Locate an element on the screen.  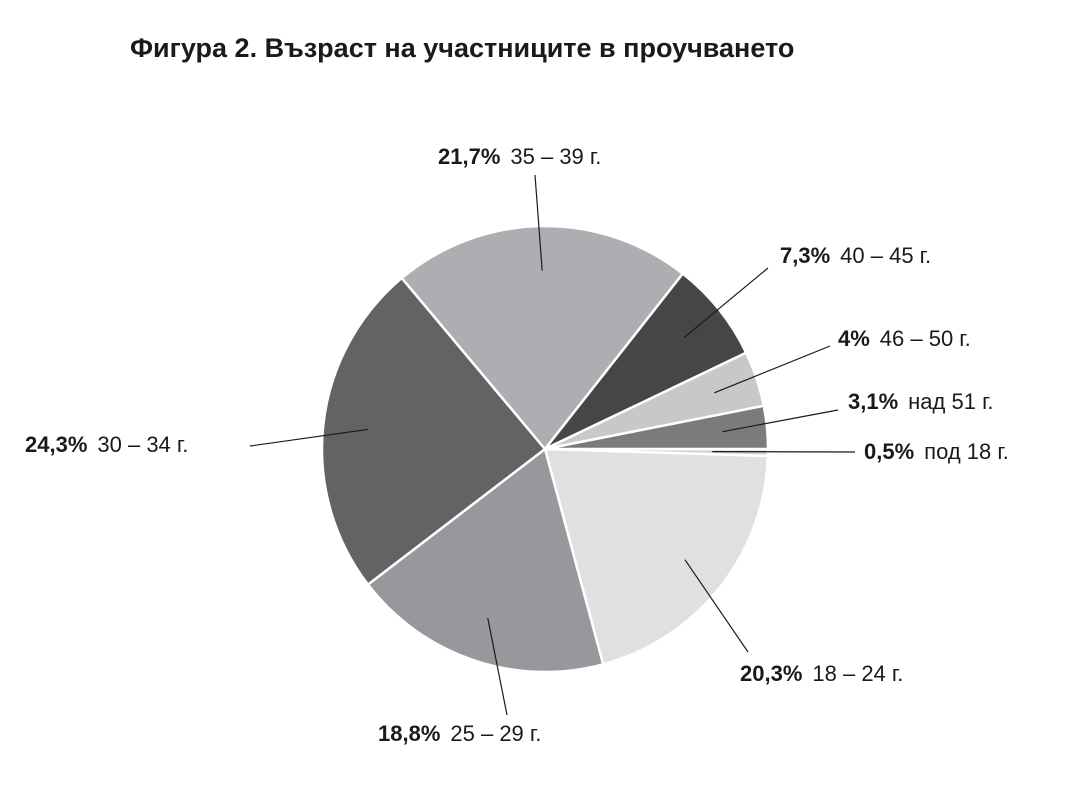
slice-percent: 7,3% is located at coordinates (805, 255).